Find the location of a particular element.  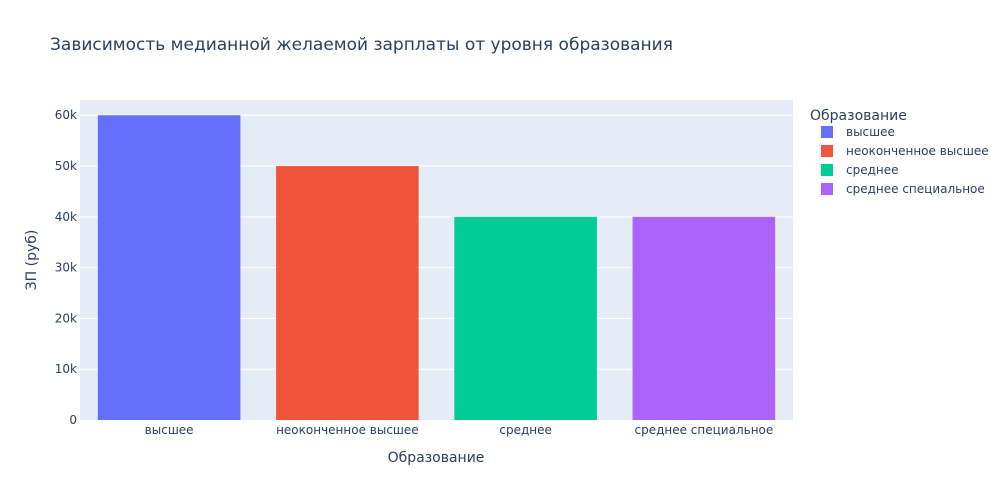

x-tick-label: неоконченное высшее is located at coordinates (347, 430).